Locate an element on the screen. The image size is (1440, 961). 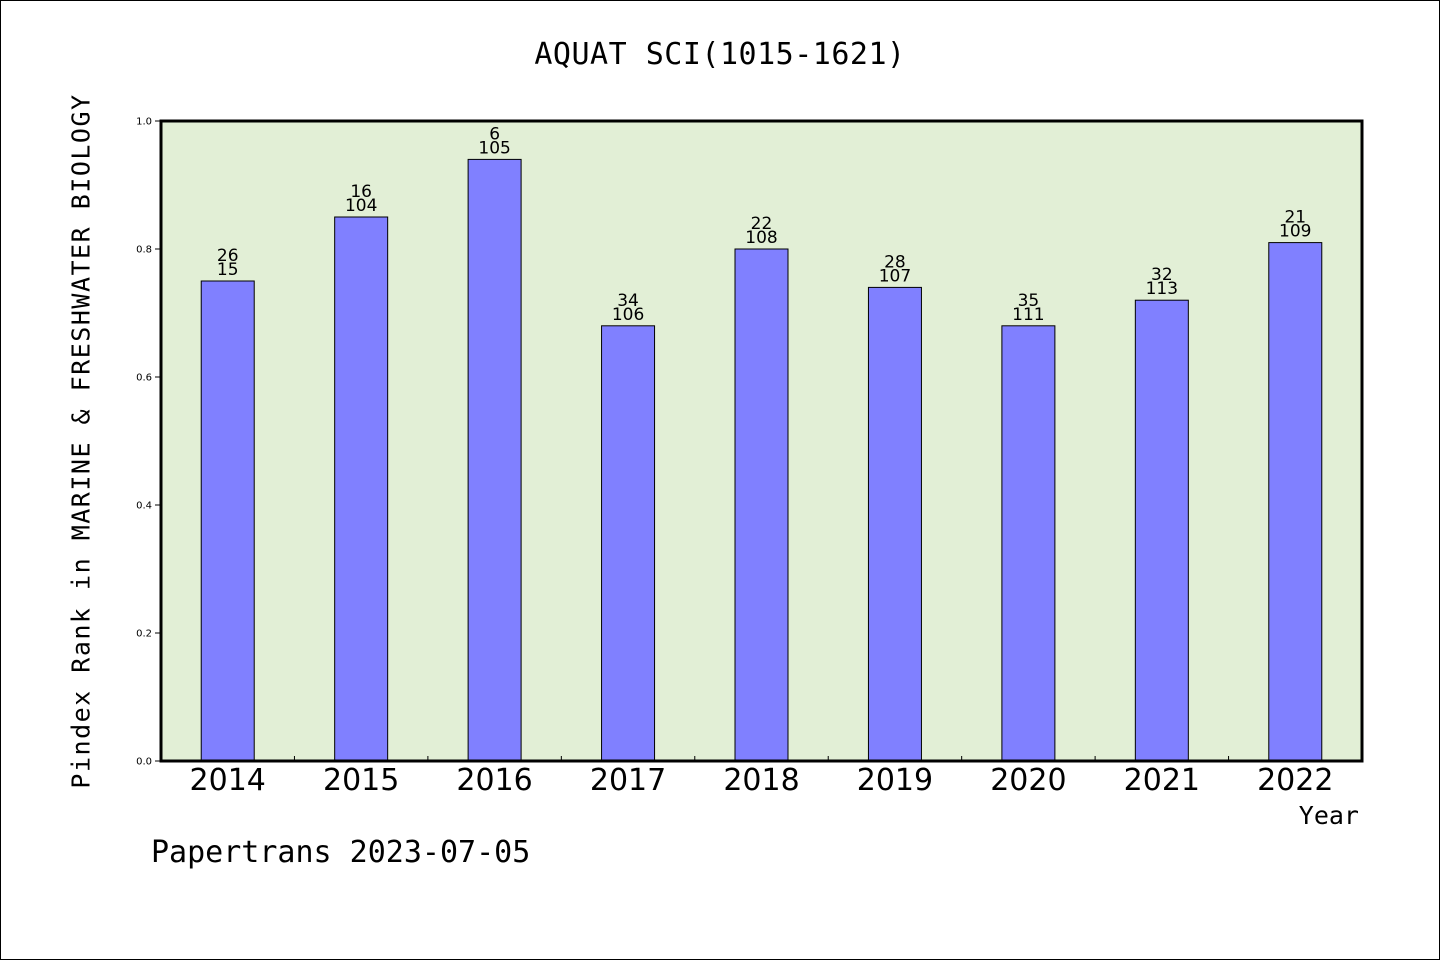
bar-total-label: 105 is located at coordinates (494, 148).